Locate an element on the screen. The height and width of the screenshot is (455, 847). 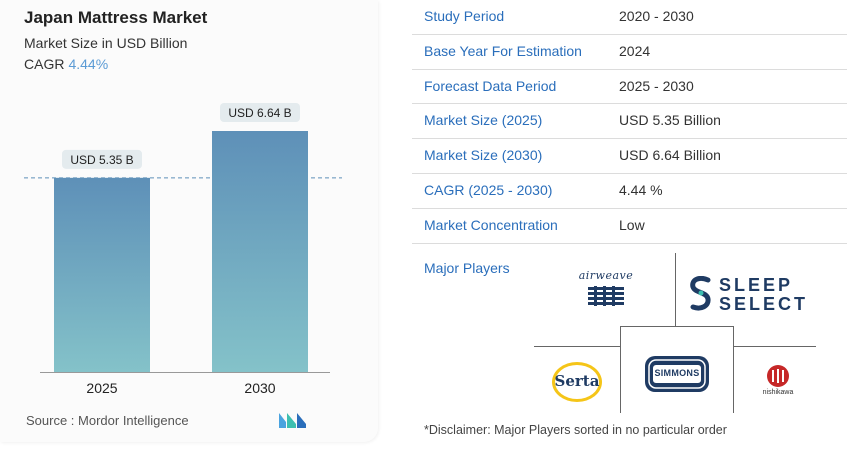
table-row-value: USD 6.64 Billion is located at coordinates (670, 155).